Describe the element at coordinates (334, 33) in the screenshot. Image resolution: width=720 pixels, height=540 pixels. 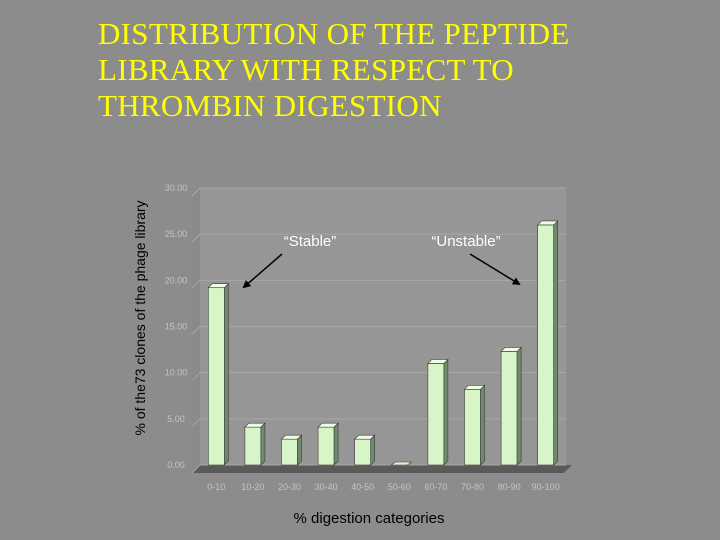
I see `title-line-1: DISTRIBUTION OF THE PEPTIDE` at that location.